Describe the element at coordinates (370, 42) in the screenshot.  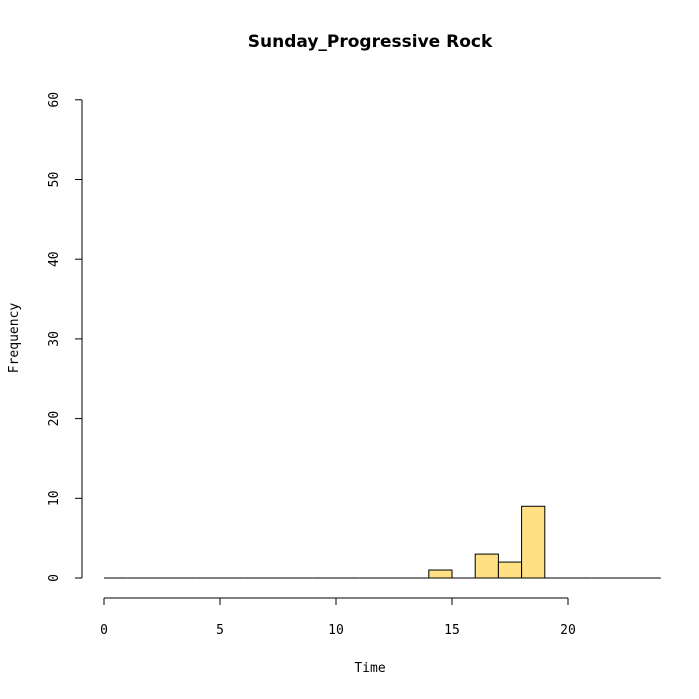
I see `chart-title: Sunday_Progressive Rock` at that location.